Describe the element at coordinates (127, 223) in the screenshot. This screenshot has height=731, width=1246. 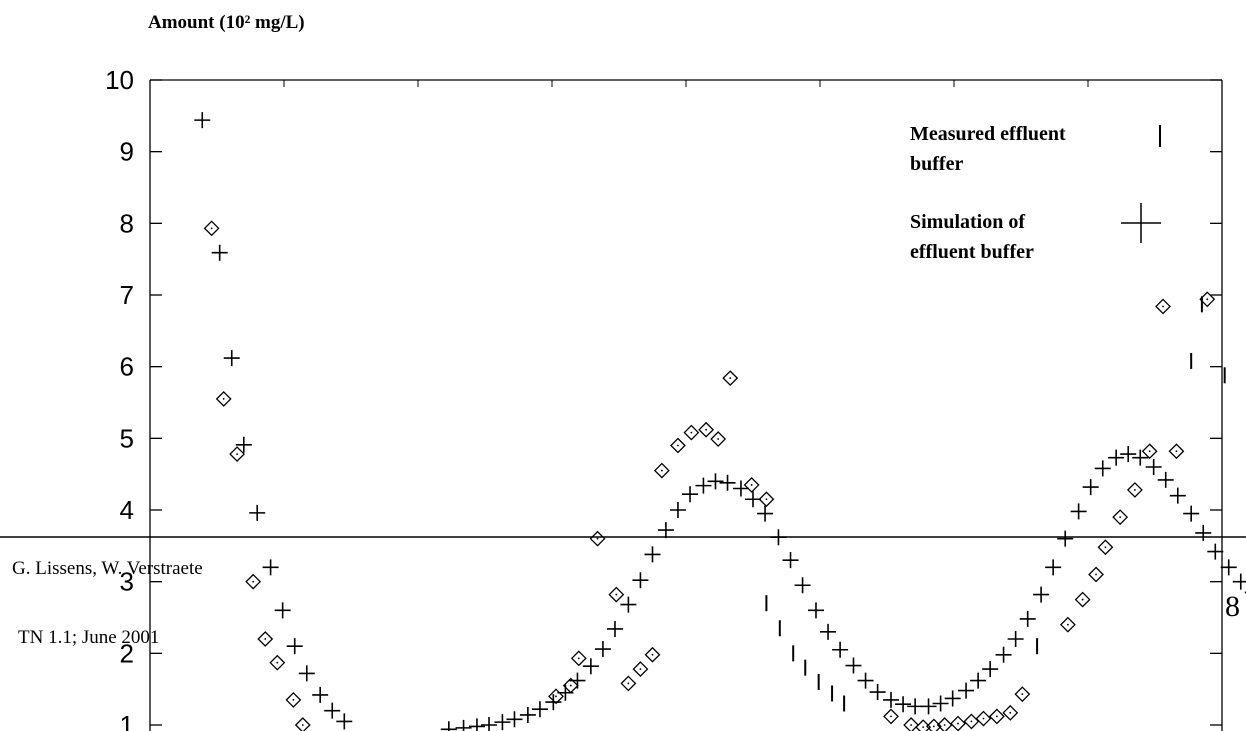
I see `y-tick-label: 8` at that location.